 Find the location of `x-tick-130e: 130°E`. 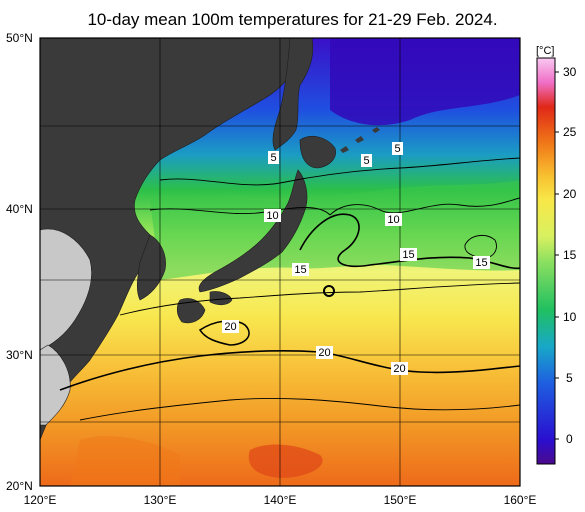

x-tick-130e: 130°E is located at coordinates (160, 500).